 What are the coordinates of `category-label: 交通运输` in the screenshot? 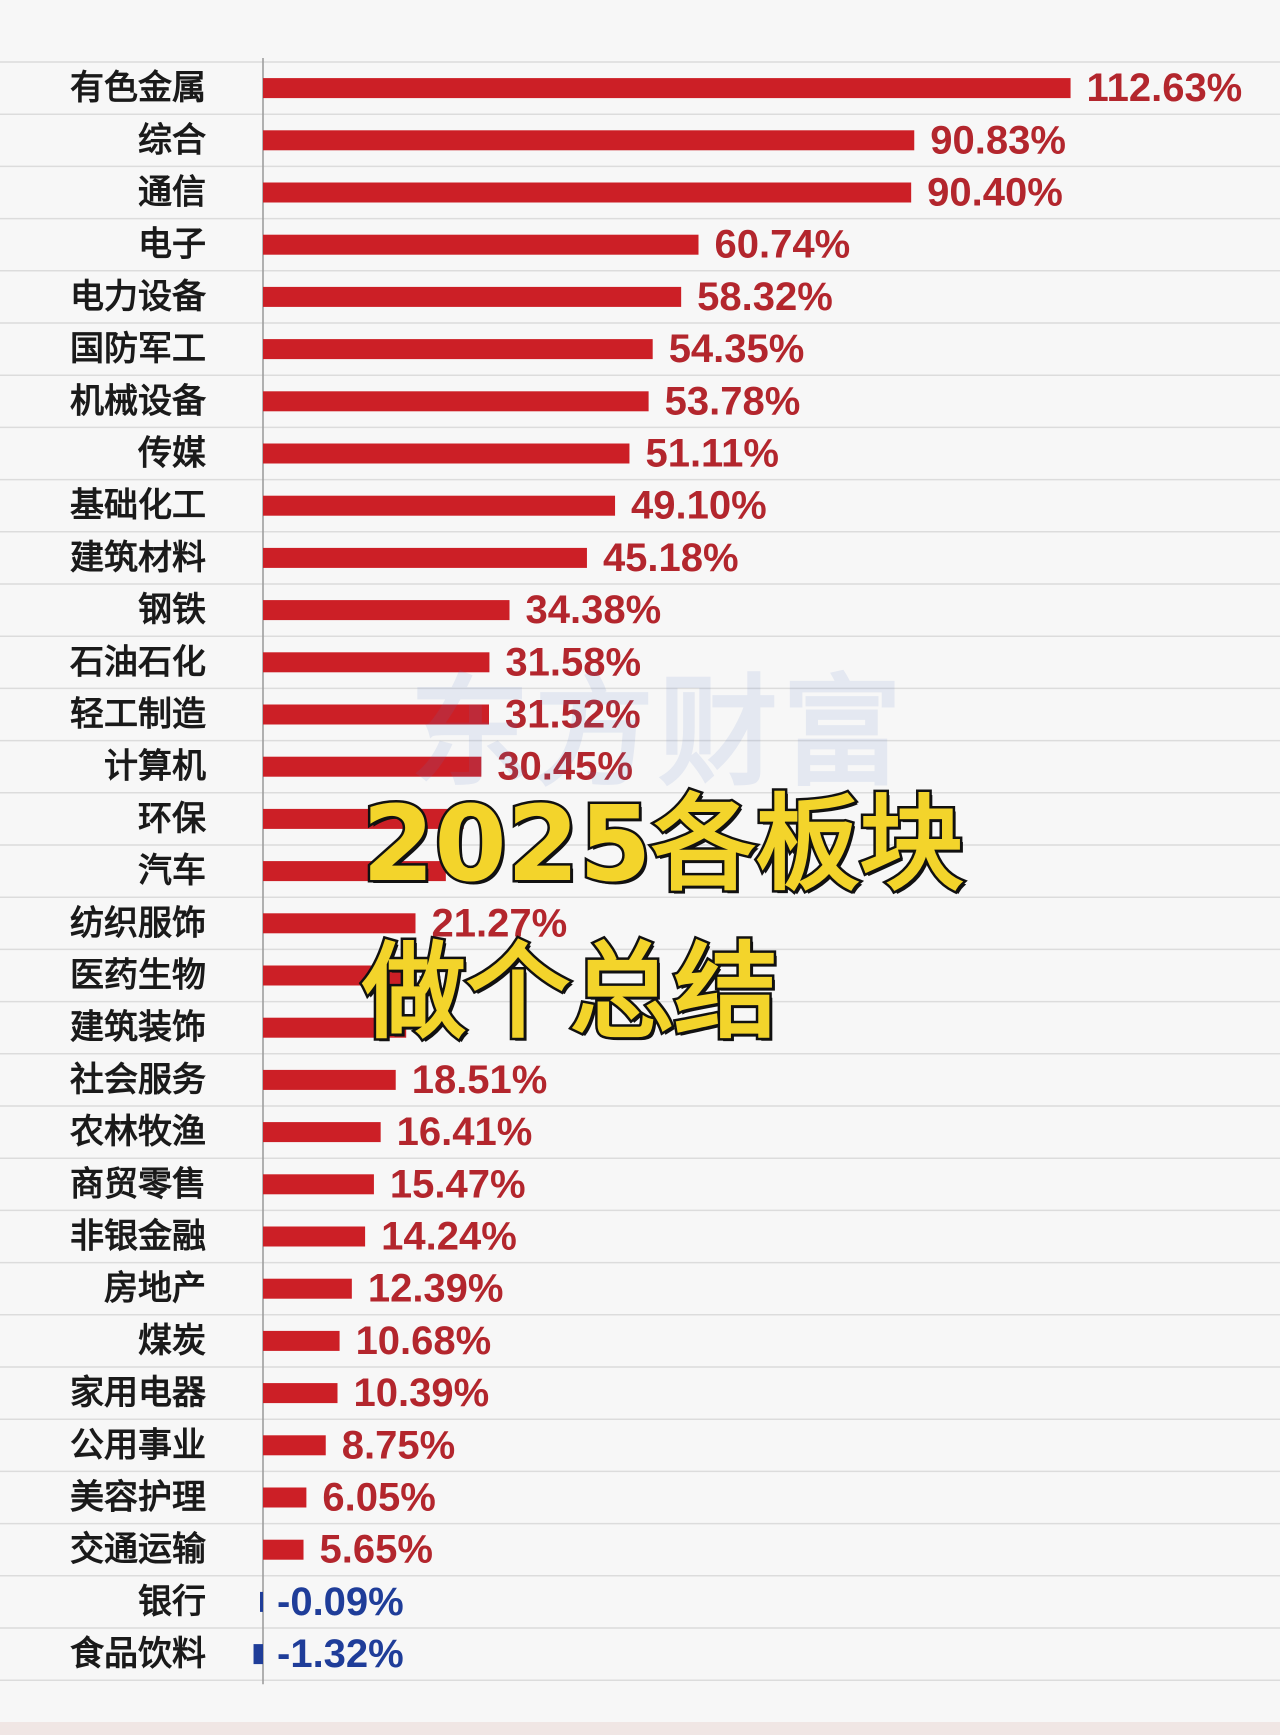 It's located at (138, 1550).